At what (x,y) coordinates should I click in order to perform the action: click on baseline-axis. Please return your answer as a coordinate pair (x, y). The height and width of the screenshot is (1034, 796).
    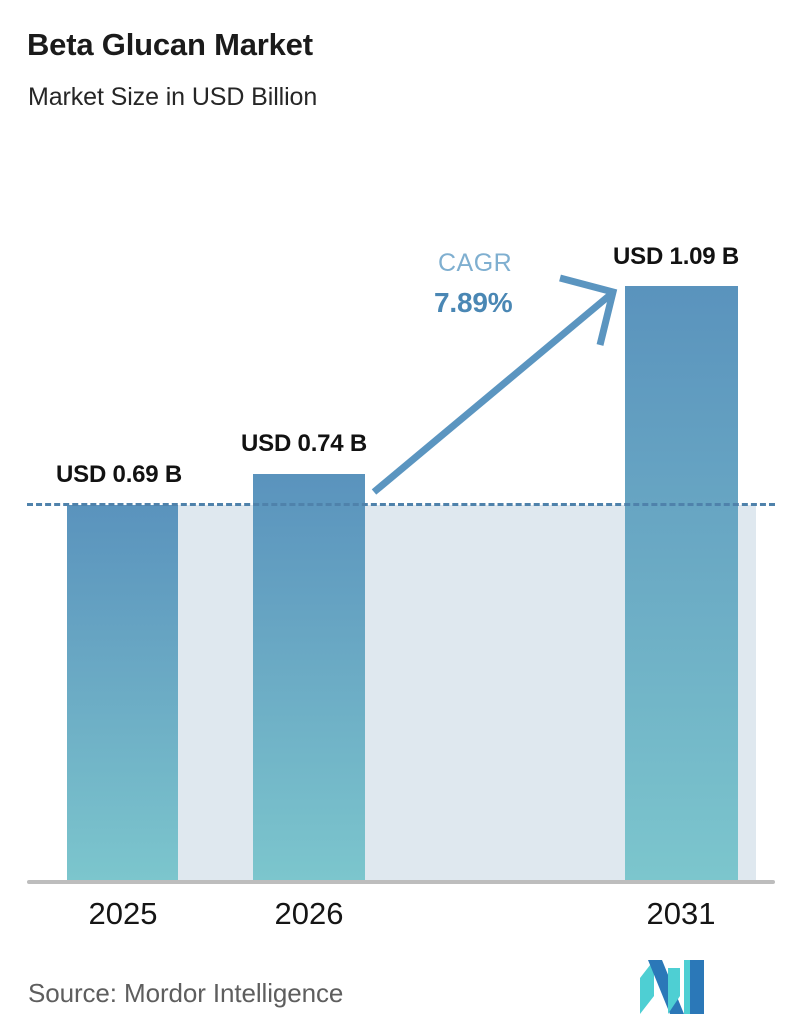
    Looking at the image, I should click on (401, 882).